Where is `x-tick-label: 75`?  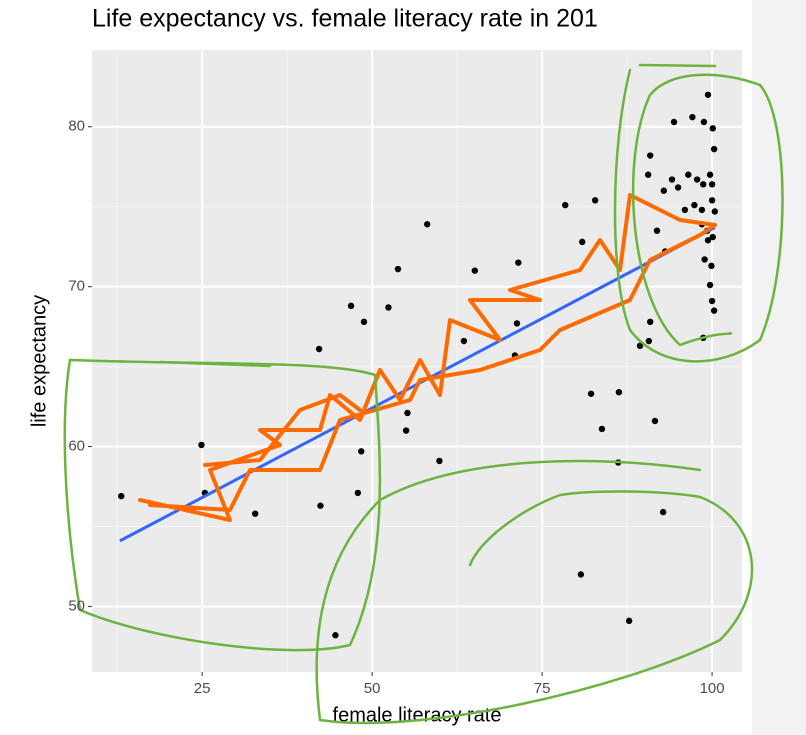
x-tick-label: 75 is located at coordinates (542, 688).